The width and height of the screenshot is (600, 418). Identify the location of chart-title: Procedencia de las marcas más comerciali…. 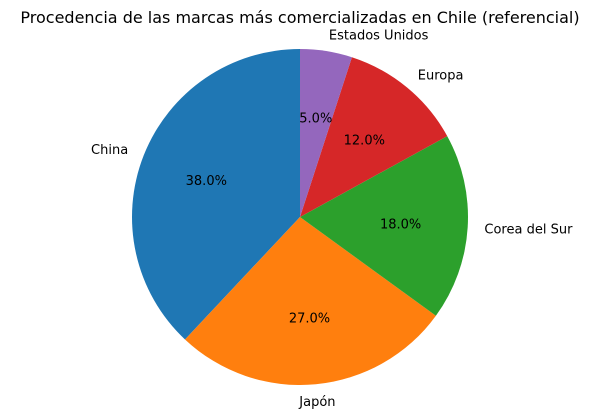
(299, 17).